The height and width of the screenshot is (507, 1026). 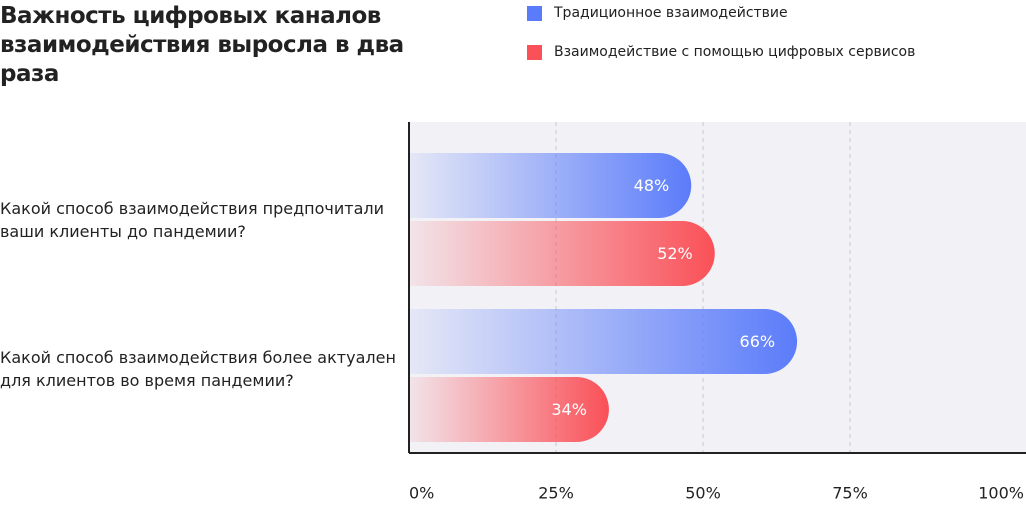 I want to click on x-tick-label: 50%, so click(x=703, y=493).